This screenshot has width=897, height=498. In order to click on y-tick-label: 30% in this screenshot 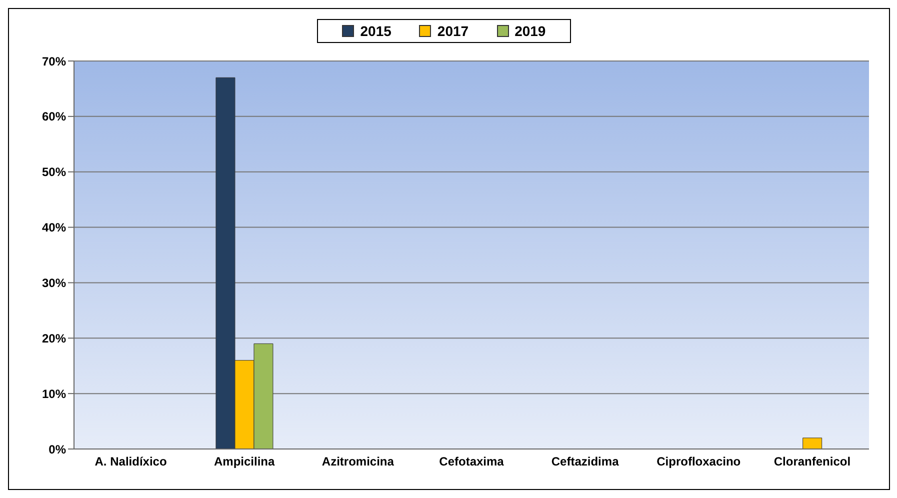, I will do `click(54, 283)`.